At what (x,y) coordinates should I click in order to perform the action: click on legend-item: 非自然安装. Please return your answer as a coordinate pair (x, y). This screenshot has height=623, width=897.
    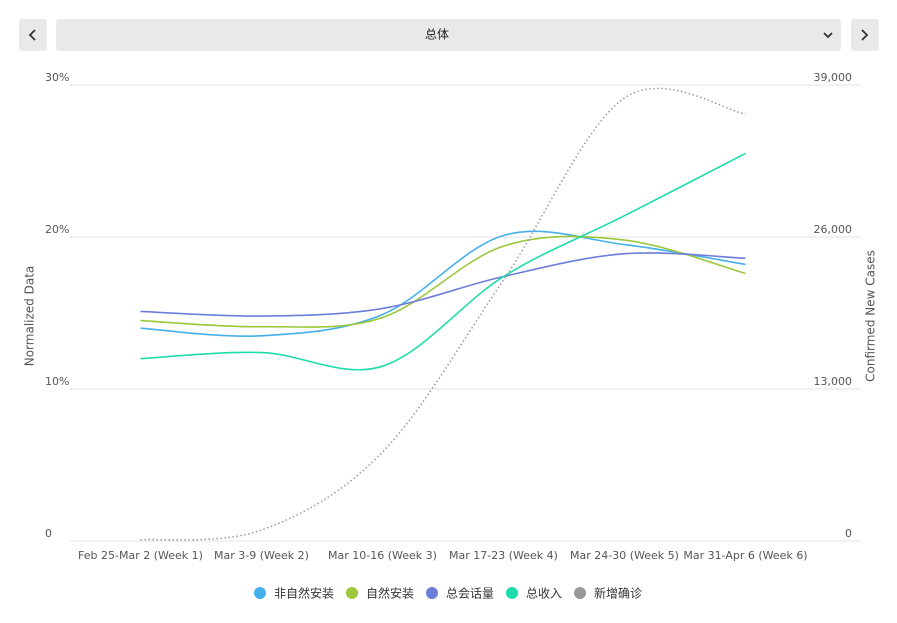
    Looking at the image, I should click on (293, 593).